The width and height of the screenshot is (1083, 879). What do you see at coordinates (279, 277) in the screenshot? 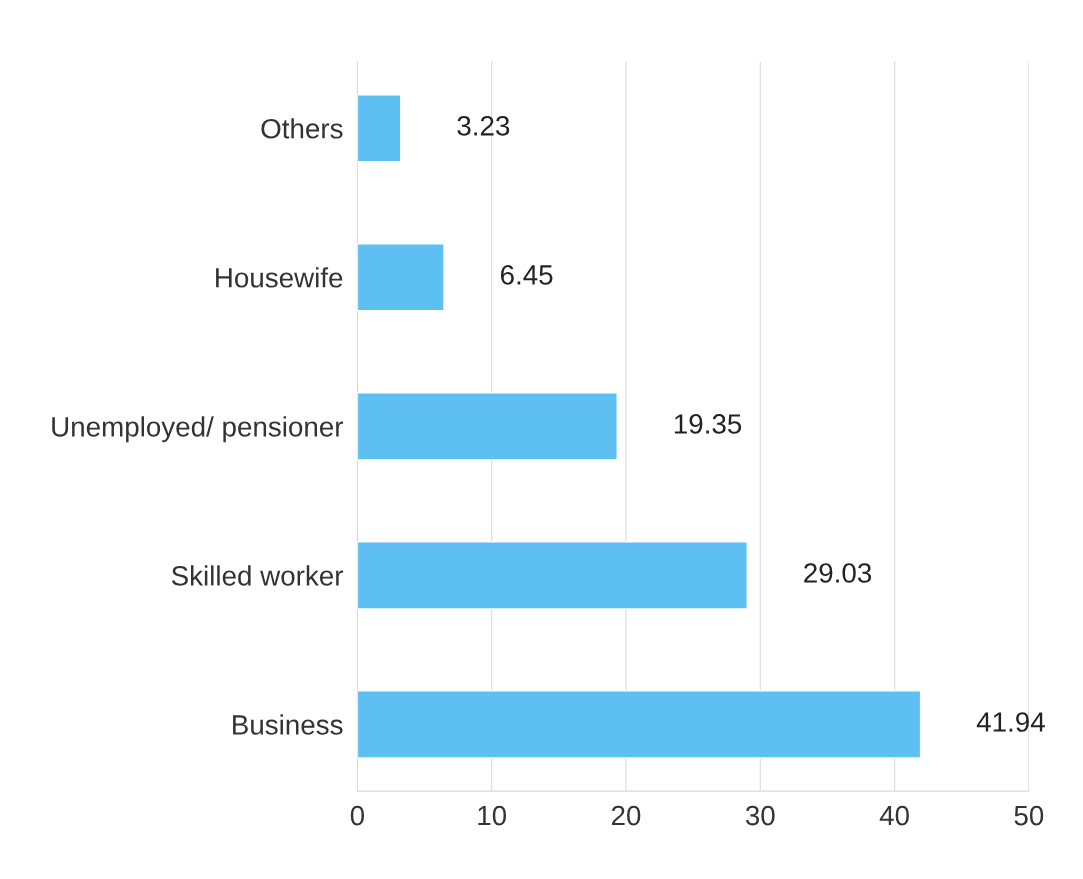
I see `y-tick-label: Housewife` at bounding box center [279, 277].